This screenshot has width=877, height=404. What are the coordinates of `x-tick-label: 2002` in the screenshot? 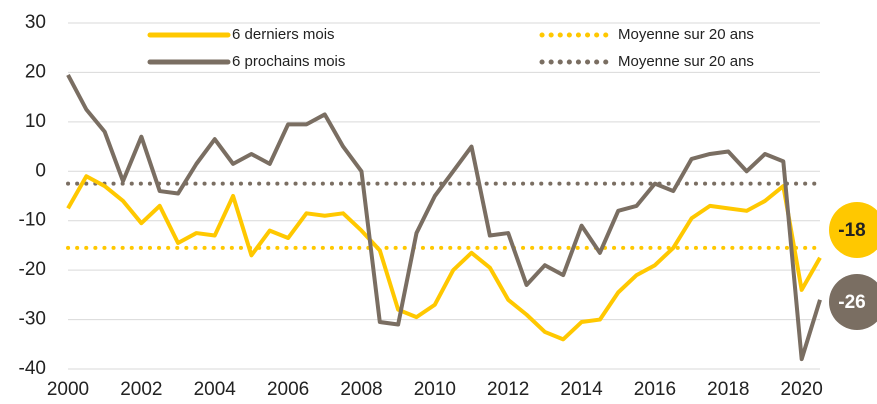 It's located at (141, 389).